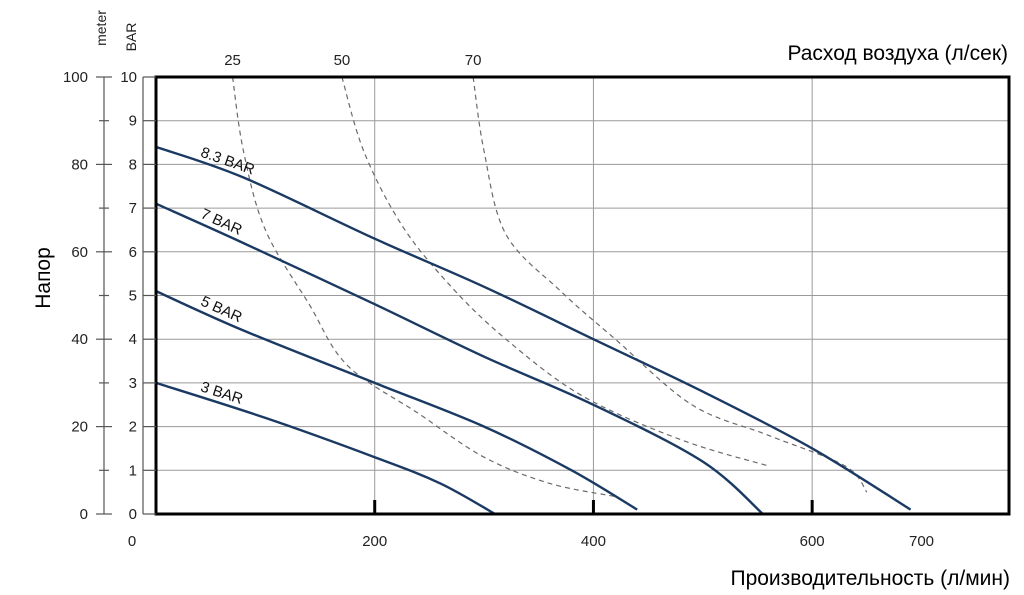  I want to click on pressure-curve-label: 8.3 BAR, so click(227, 161).